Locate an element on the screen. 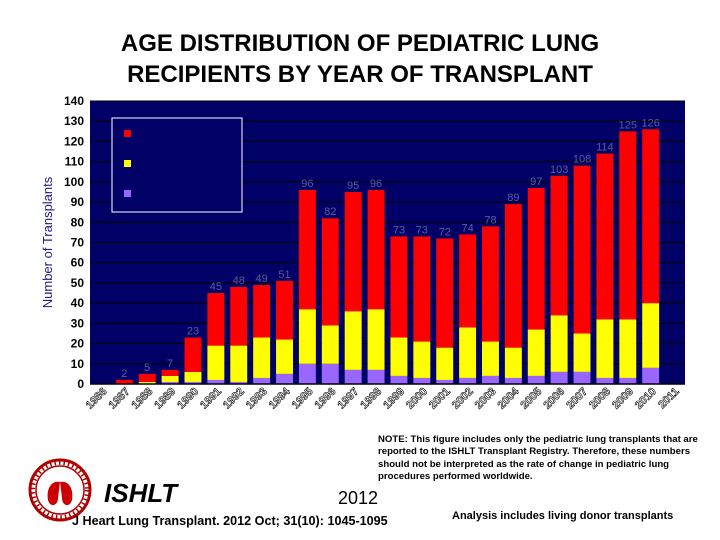  bar-total-label: 95 is located at coordinates (353, 186).